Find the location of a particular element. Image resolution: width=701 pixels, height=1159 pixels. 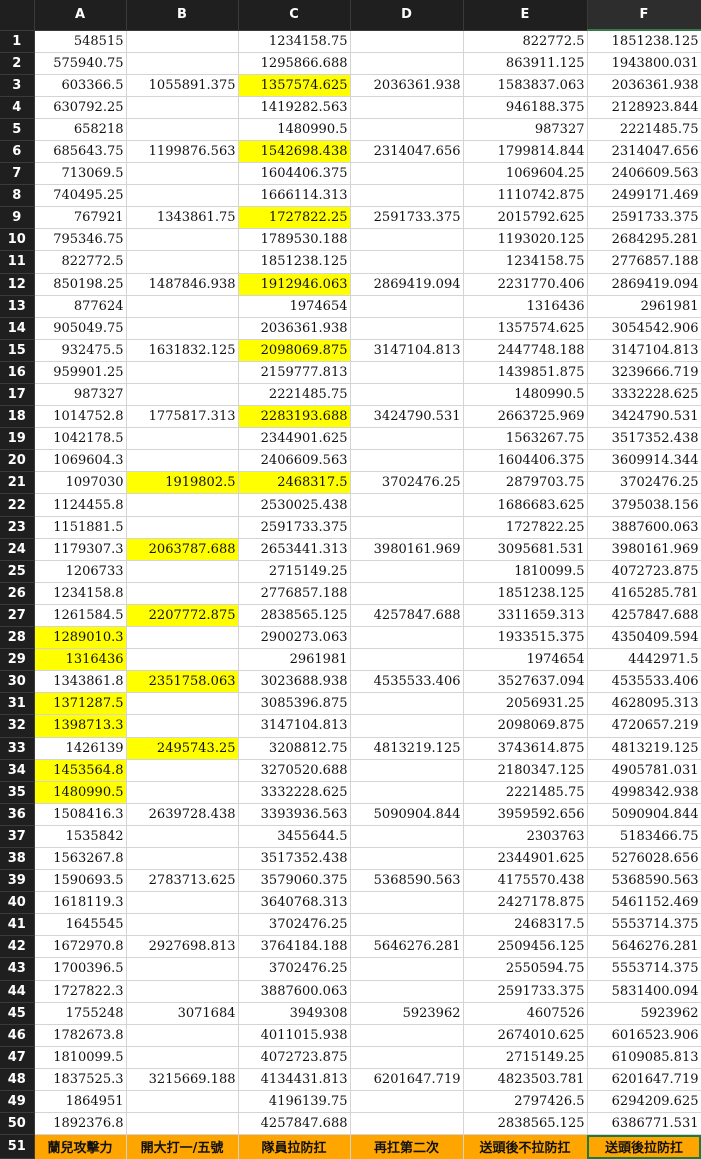

cell-f: 5368590.563 is located at coordinates (644, 881).